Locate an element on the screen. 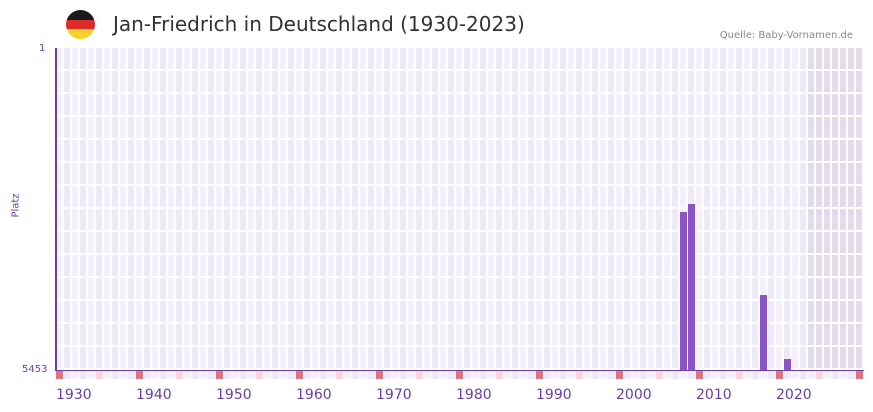  bar-2021 is located at coordinates (787, 364).